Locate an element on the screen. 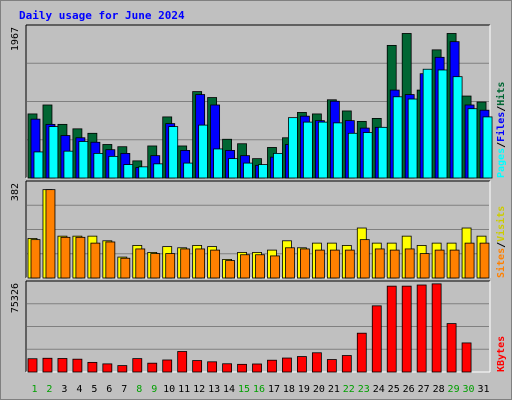  day-label-23: 23 is located at coordinates (364, 389).